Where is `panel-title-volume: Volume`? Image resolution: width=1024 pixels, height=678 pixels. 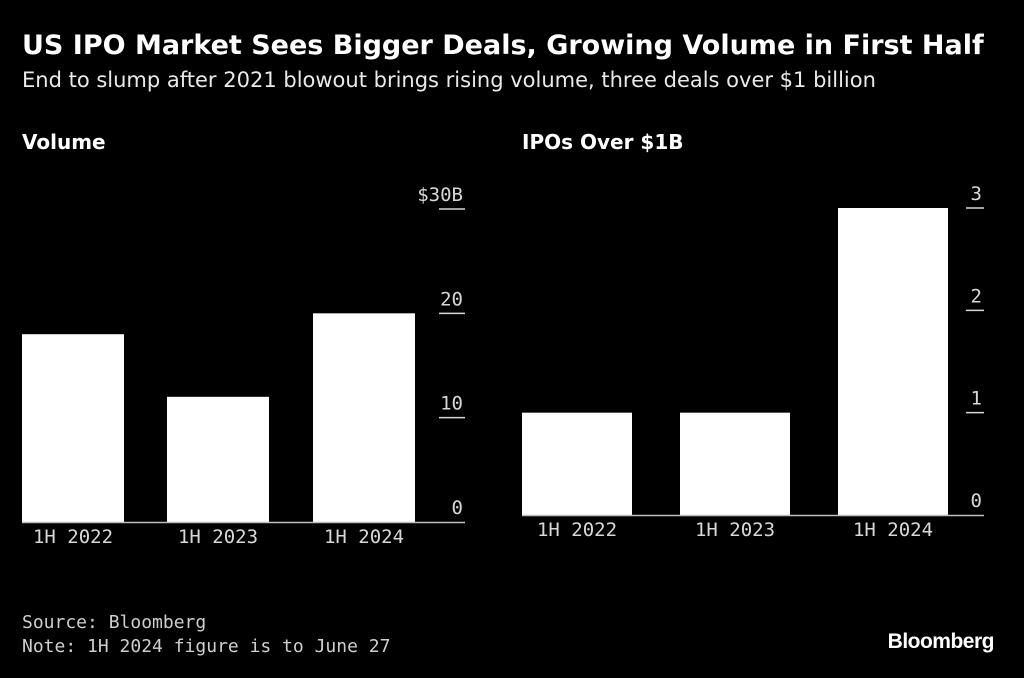
panel-title-volume: Volume is located at coordinates (64, 142).